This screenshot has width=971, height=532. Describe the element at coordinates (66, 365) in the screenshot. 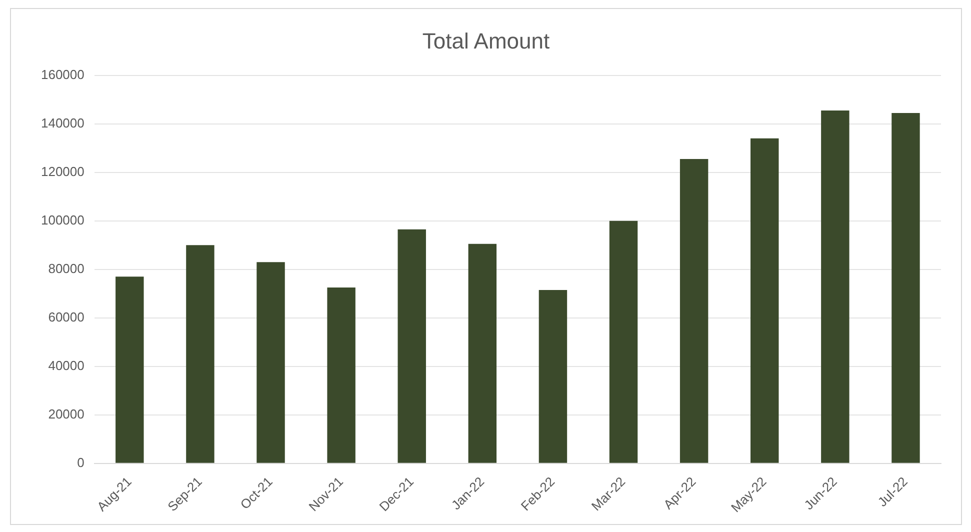

I see `y-tick-label: 40000` at that location.